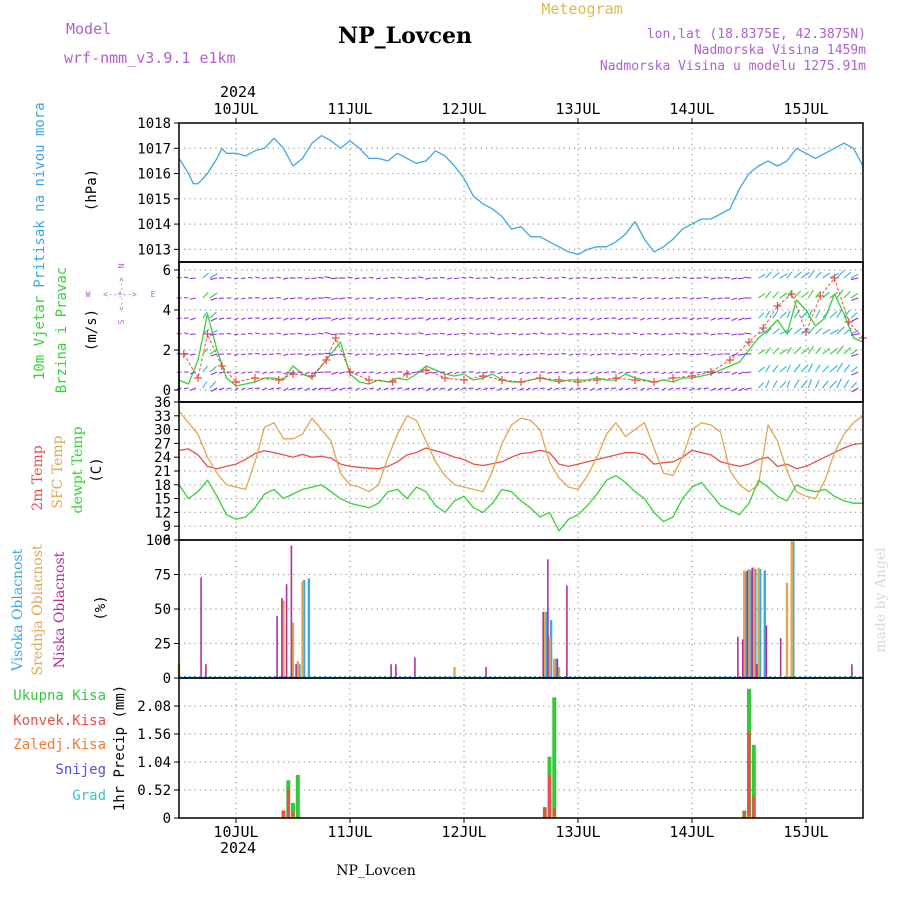  What do you see at coordinates (167, 351) in the screenshot?
I see `y-tick-label: 2` at bounding box center [167, 351].